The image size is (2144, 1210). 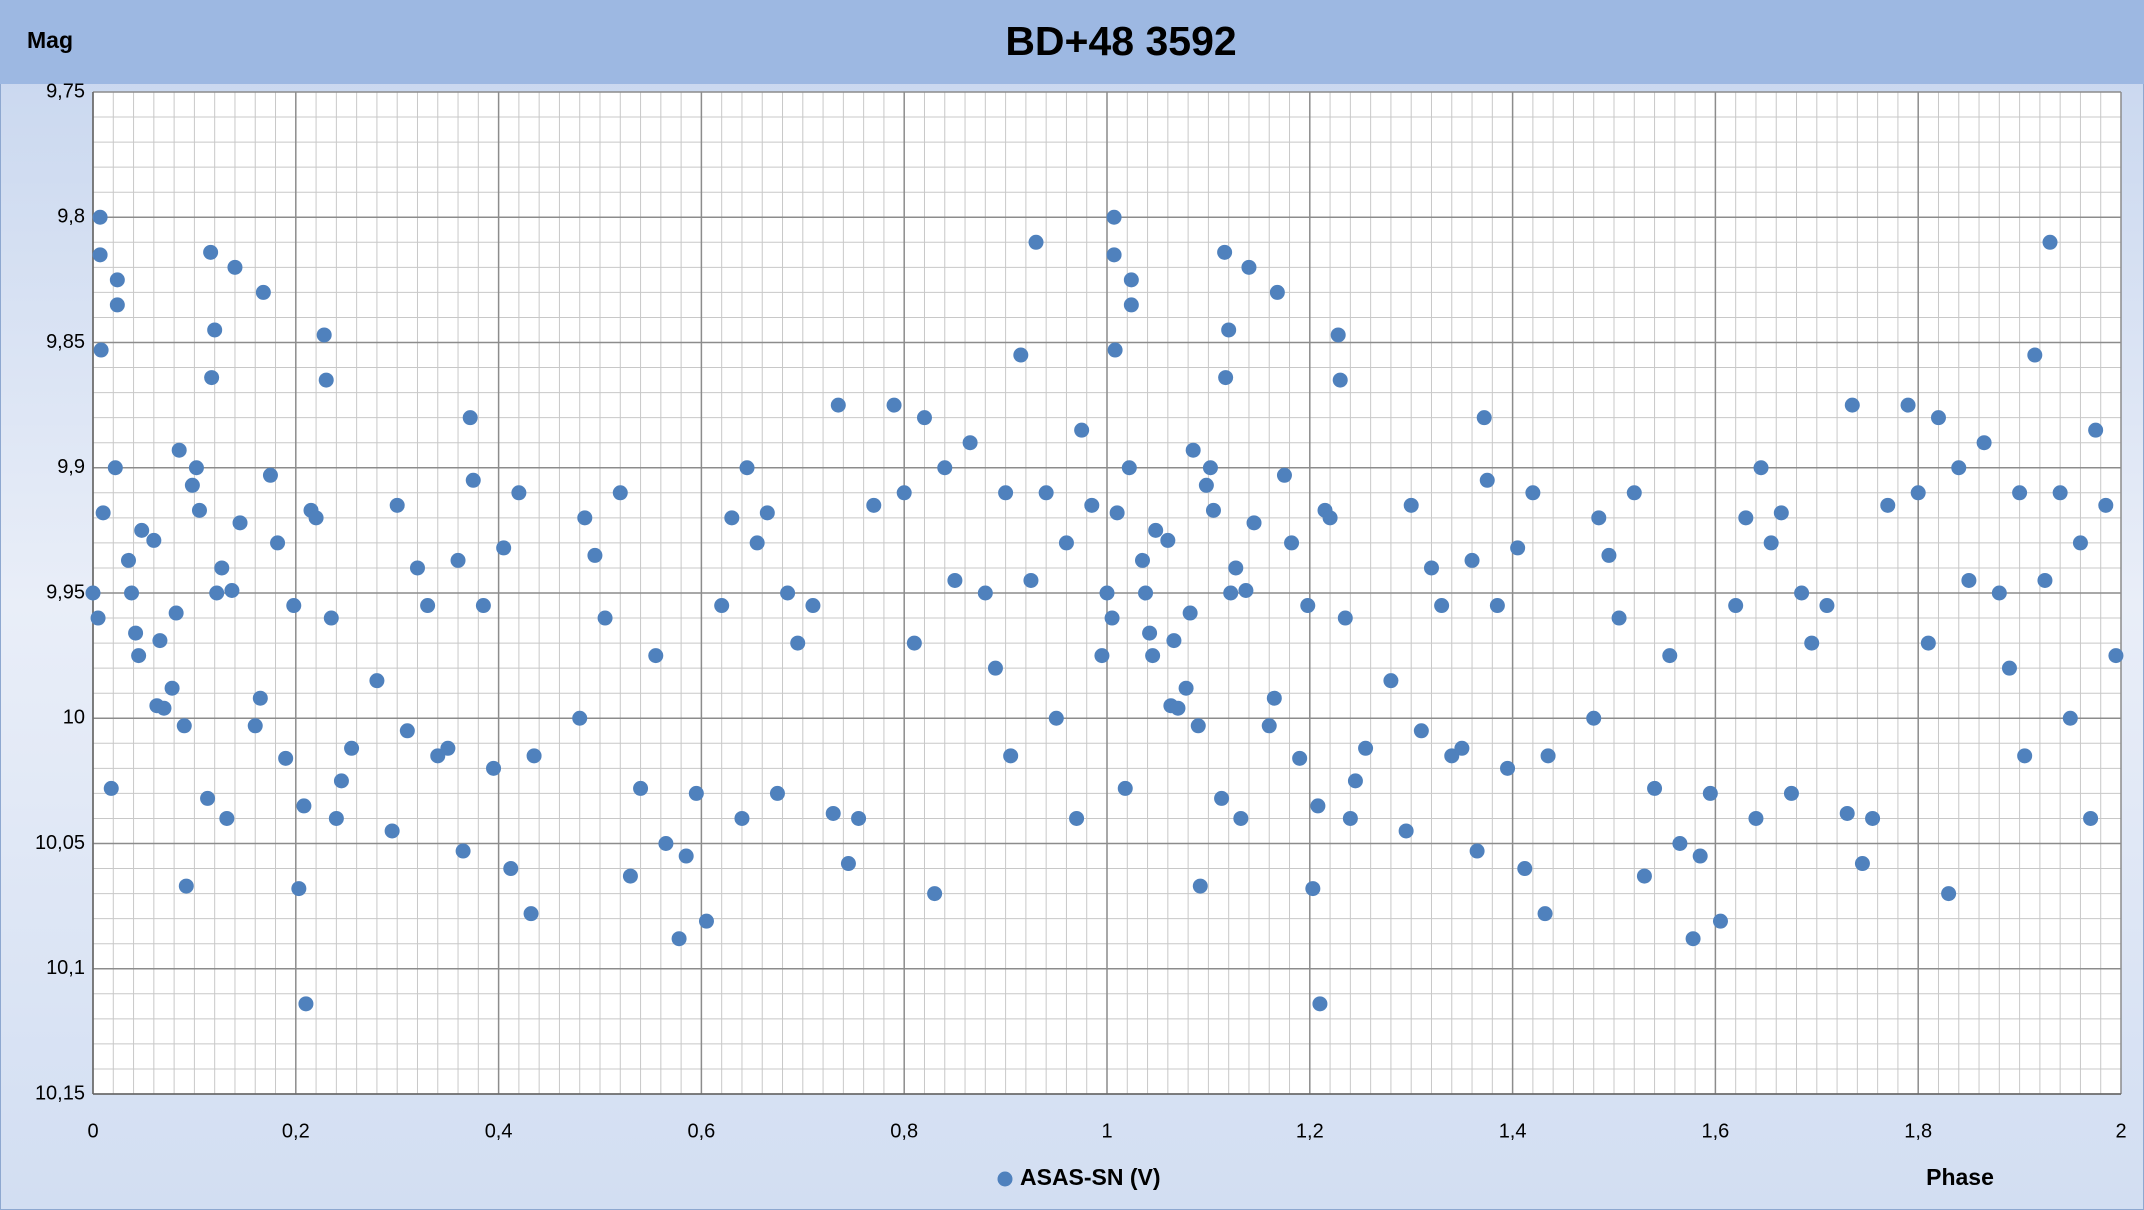 What do you see at coordinates (904, 1131) in the screenshot?
I see `x-tick-label: 0,8` at bounding box center [904, 1131].